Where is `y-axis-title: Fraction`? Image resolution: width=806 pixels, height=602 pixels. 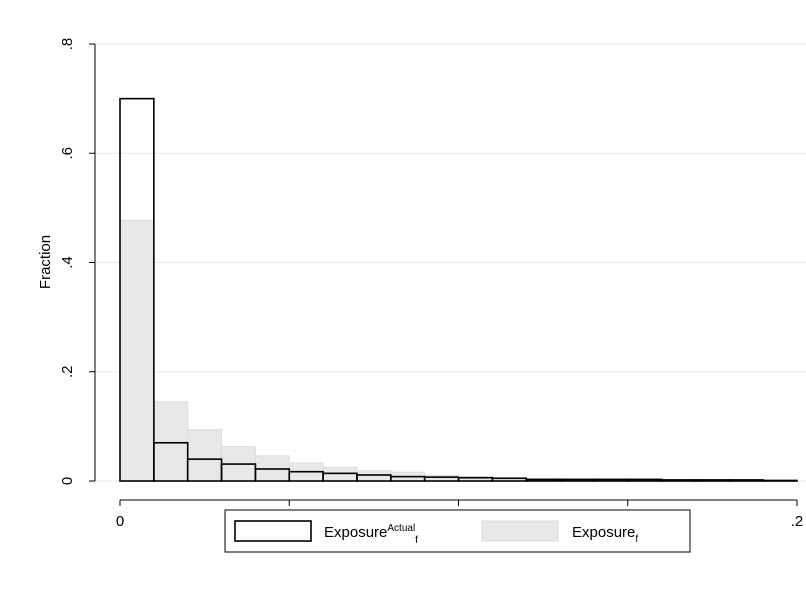
y-axis-title: Fraction is located at coordinates (45, 262).